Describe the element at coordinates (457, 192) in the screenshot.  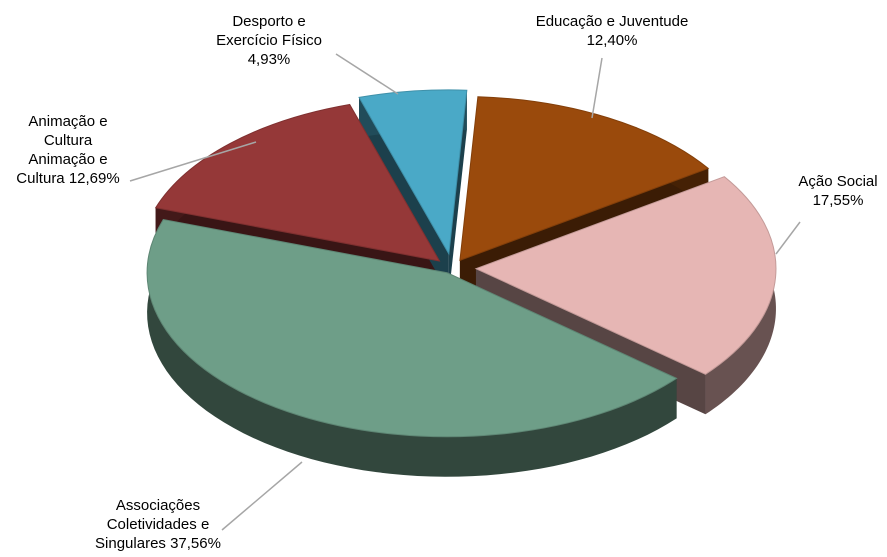
I see `slice-side-face` at that location.